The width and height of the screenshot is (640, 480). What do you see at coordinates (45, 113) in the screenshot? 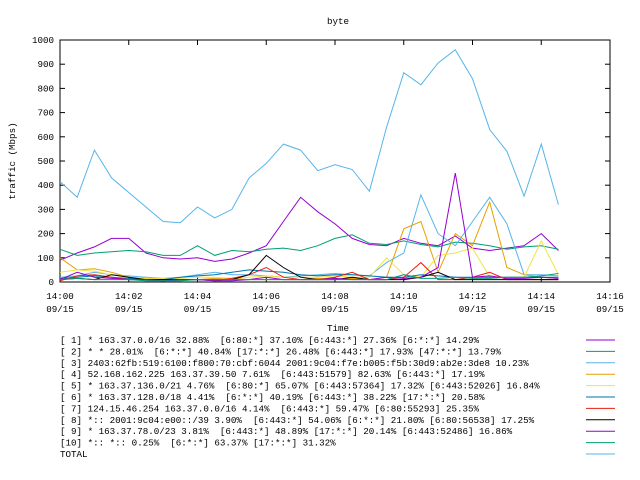
I see `y-tick-label: 700` at bounding box center [45, 113].